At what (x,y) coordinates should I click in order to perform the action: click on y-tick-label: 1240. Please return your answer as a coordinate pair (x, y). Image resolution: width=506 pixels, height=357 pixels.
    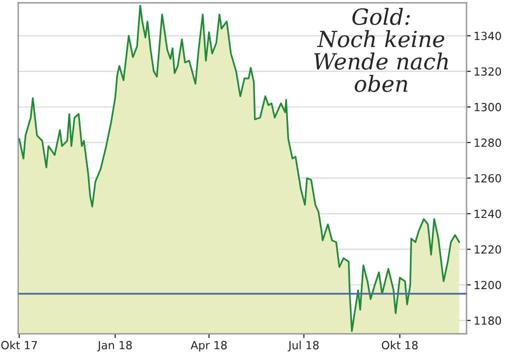
    Looking at the image, I should click on (488, 214).